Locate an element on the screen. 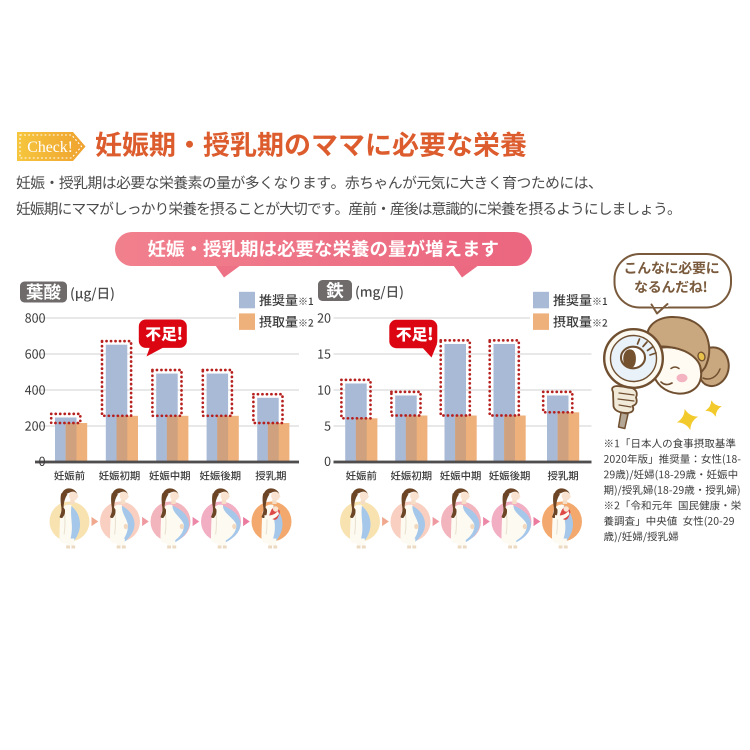 The image size is (750, 750). svg-text: Check! is located at coordinates (50, 147).